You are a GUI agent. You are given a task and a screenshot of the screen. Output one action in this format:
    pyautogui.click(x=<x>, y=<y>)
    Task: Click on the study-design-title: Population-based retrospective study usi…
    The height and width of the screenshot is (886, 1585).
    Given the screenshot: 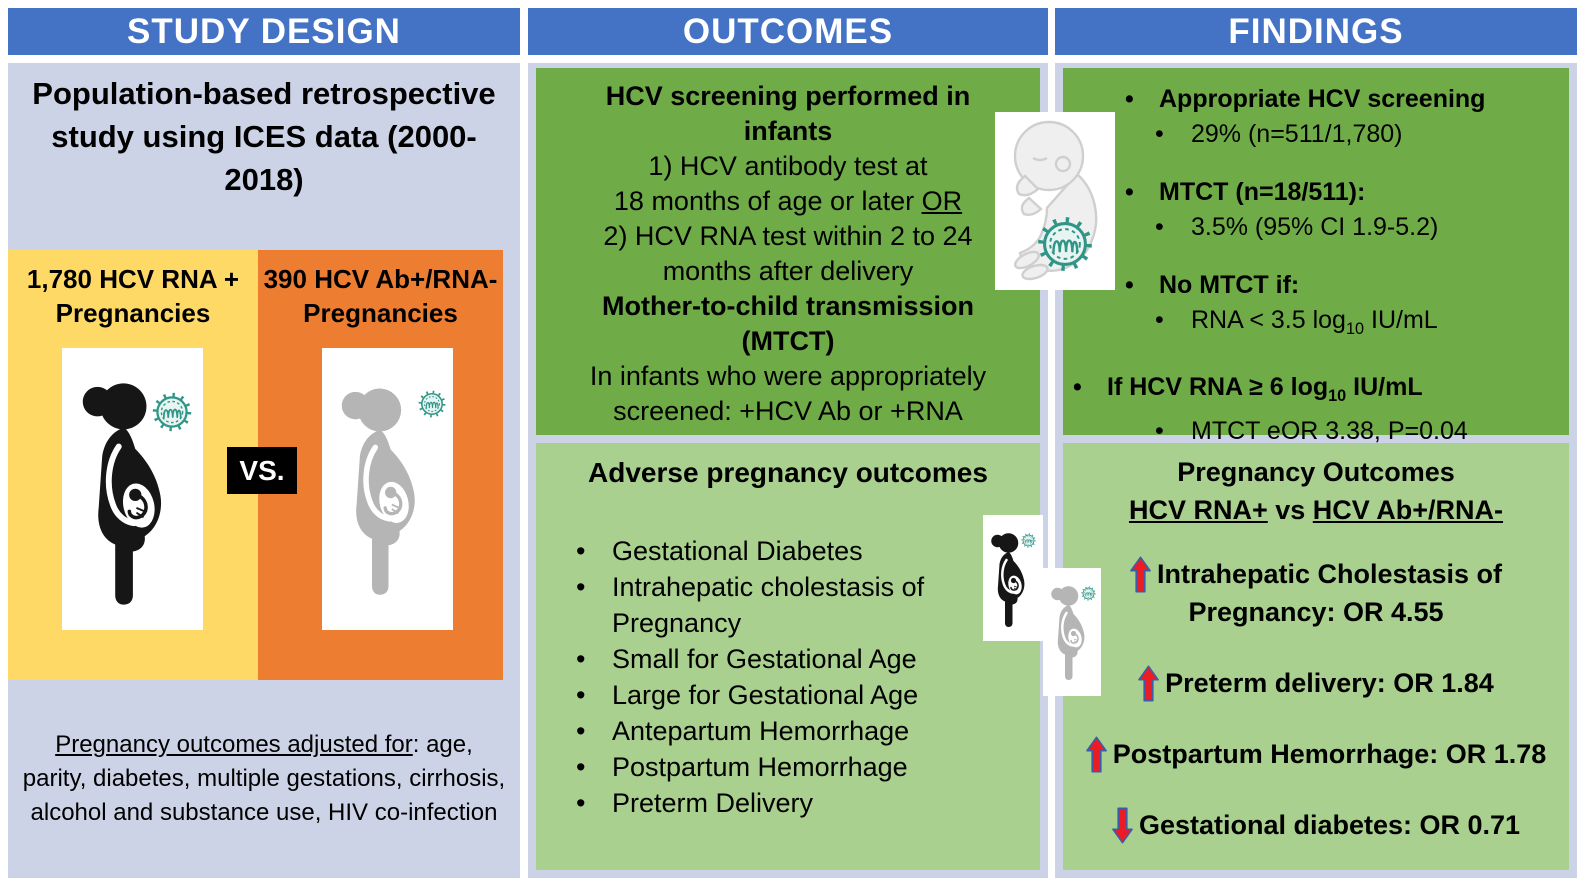 What is the action you would take?
    pyautogui.click(x=264, y=136)
    